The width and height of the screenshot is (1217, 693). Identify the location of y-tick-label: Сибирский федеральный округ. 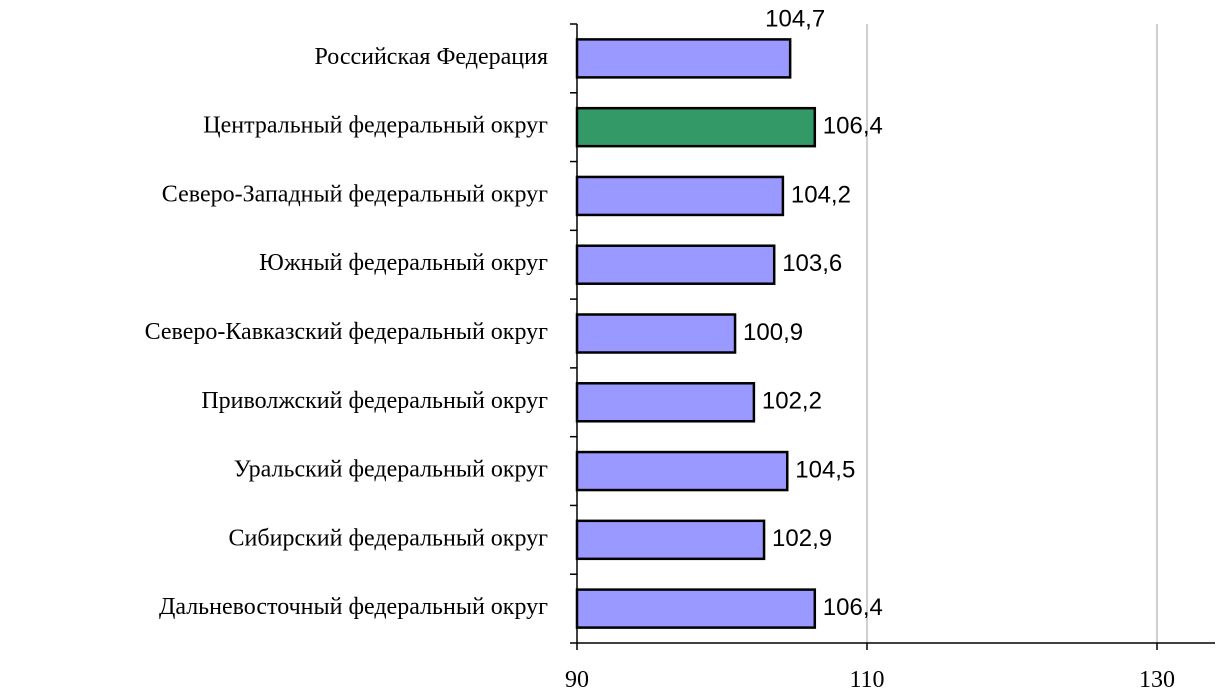
(389, 538).